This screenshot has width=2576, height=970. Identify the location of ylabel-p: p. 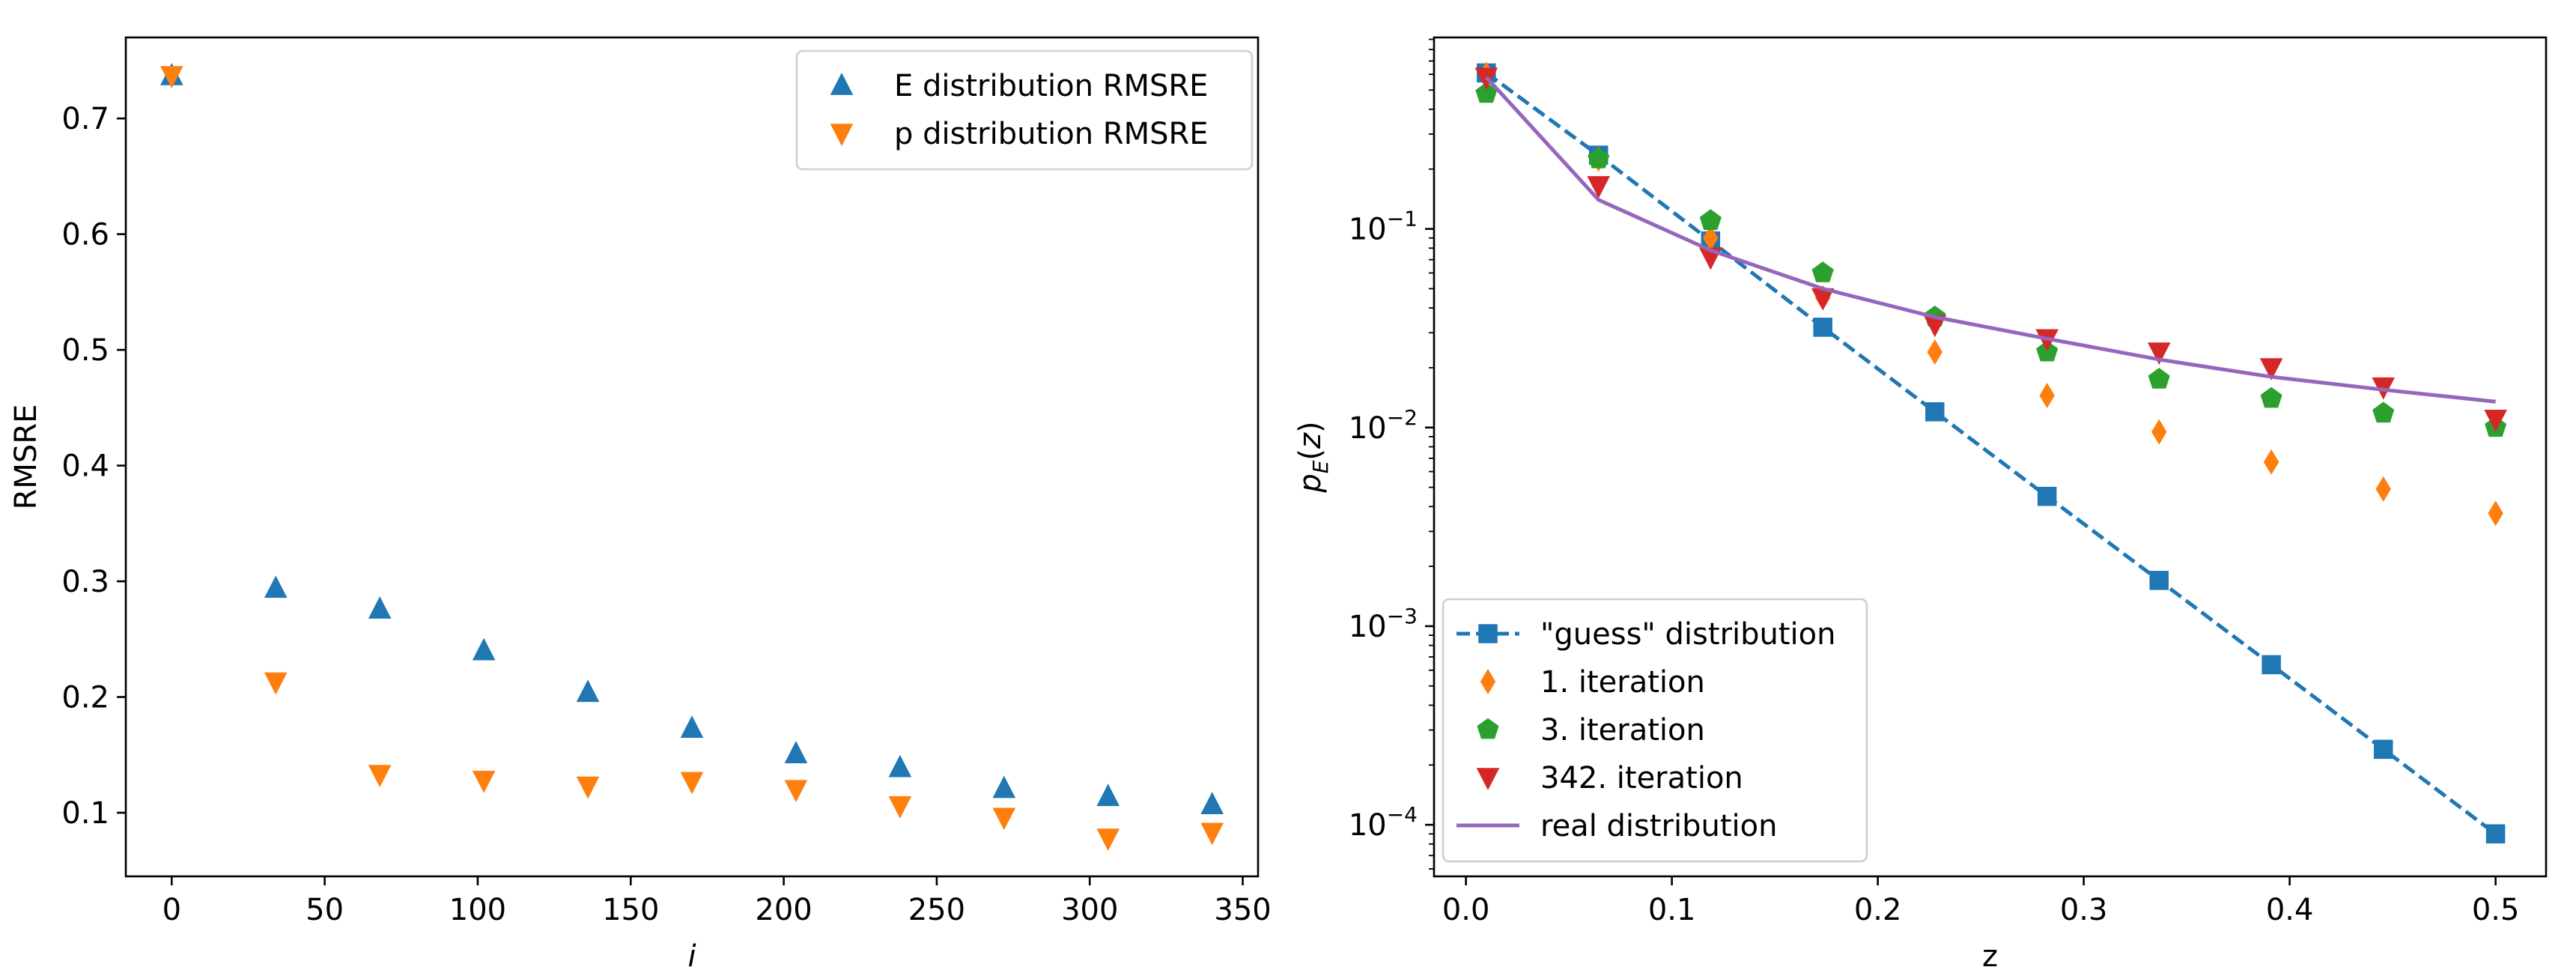
(1310, 483).